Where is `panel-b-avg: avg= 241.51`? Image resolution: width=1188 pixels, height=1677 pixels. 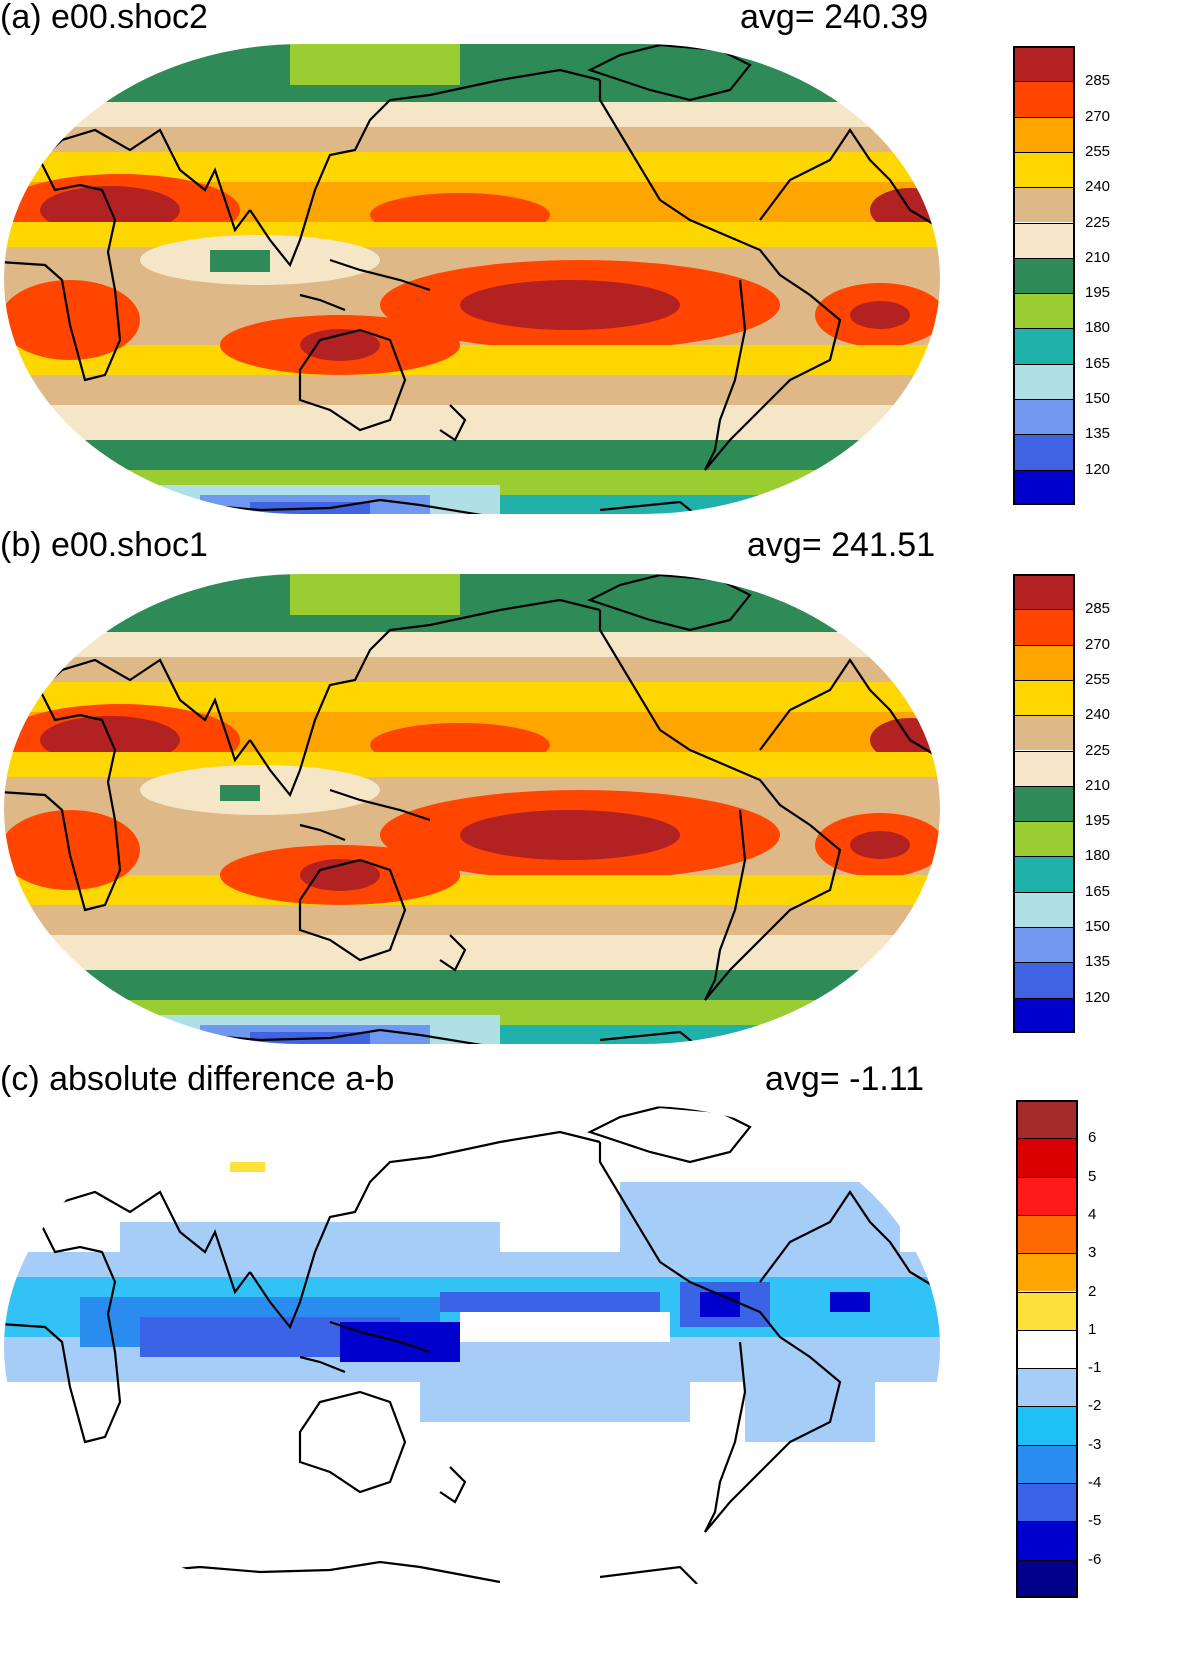 panel-b-avg: avg= 241.51 is located at coordinates (841, 545).